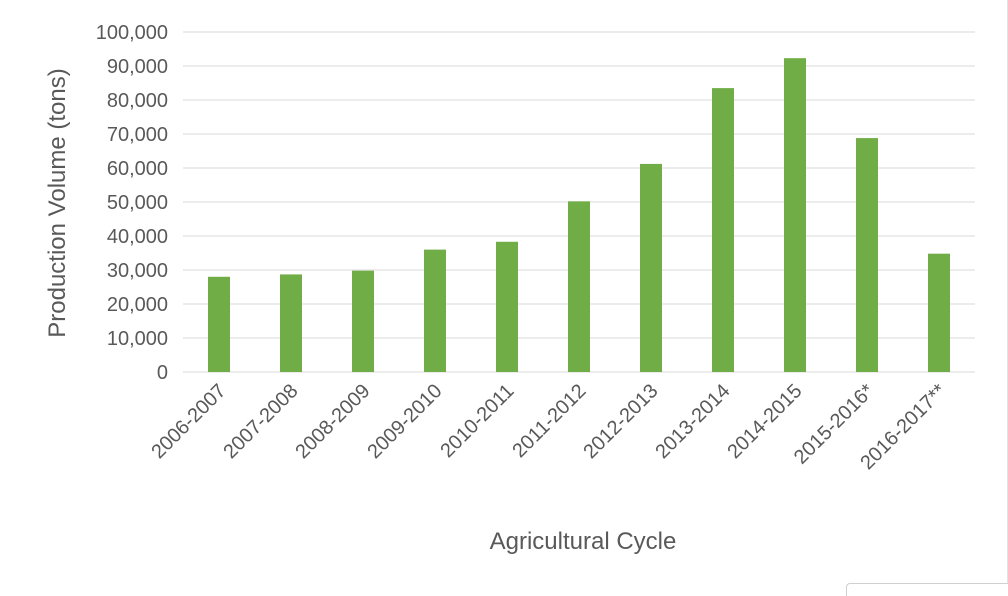  What do you see at coordinates (404, 421) in the screenshot?
I see `x-tick-label: 2009-2010` at bounding box center [404, 421].